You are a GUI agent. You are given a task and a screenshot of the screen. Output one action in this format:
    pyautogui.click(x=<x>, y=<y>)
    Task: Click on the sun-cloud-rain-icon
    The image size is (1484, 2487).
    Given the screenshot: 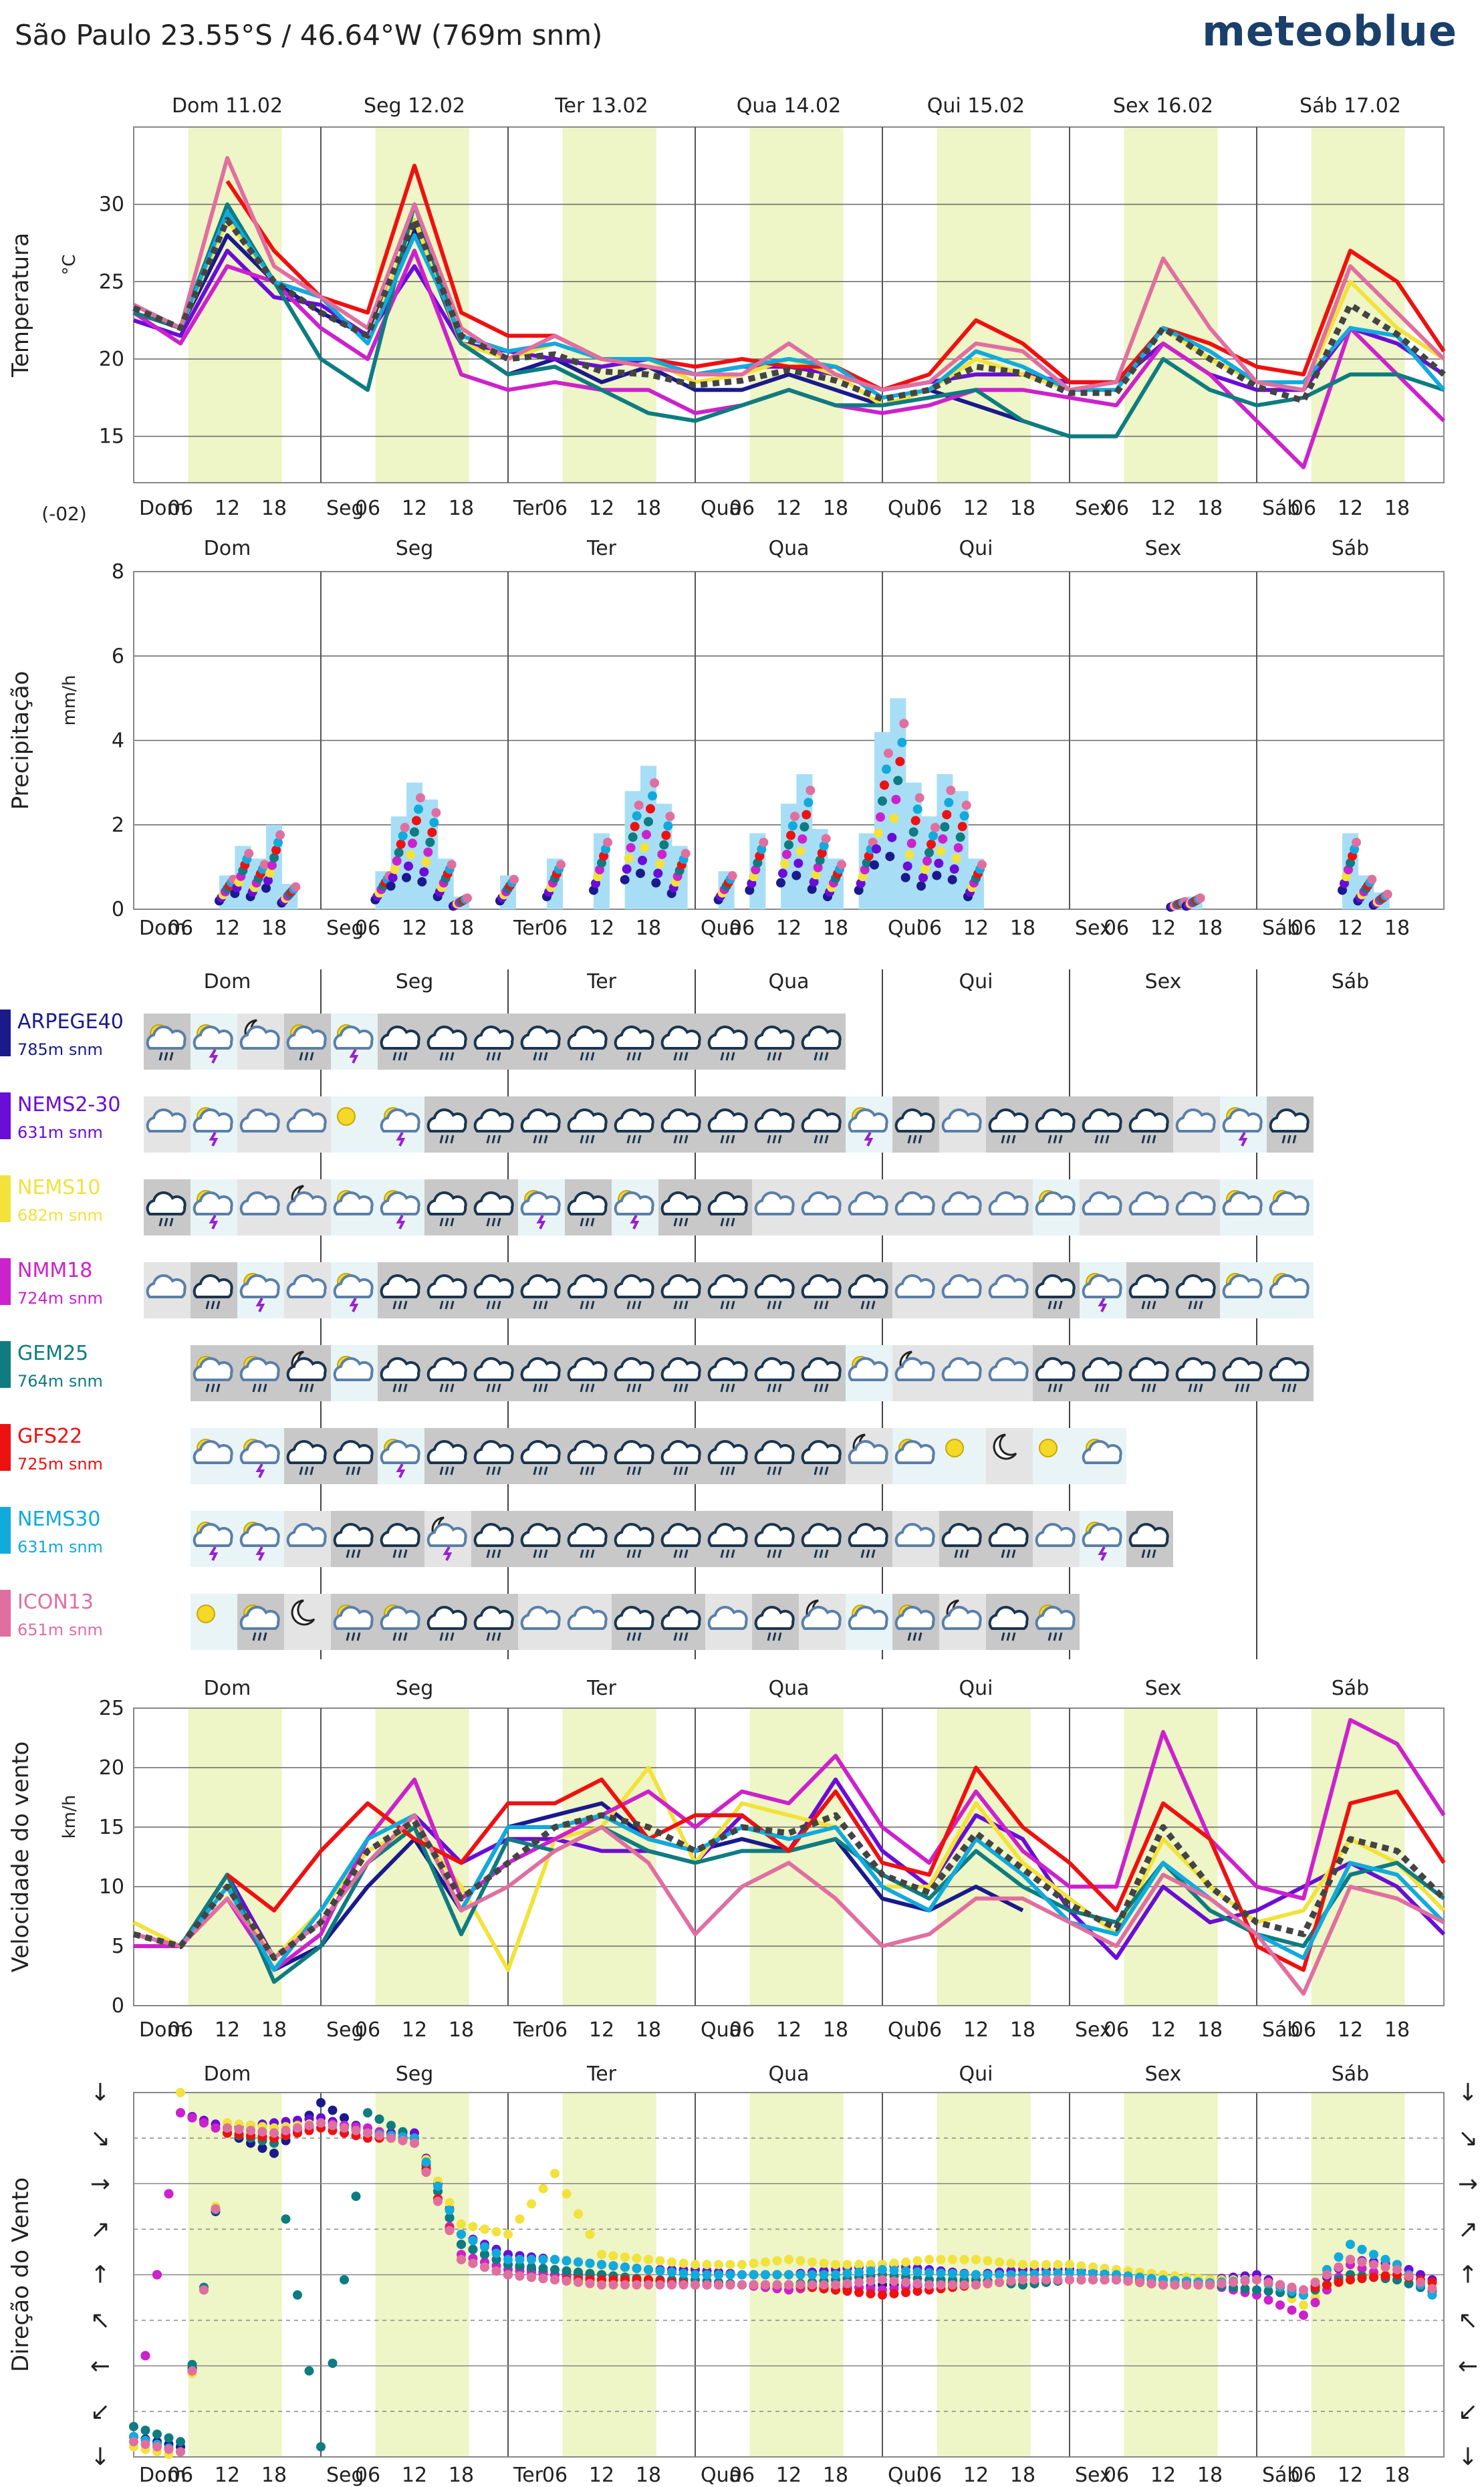 What is the action you would take?
    pyautogui.click(x=306, y=1042)
    